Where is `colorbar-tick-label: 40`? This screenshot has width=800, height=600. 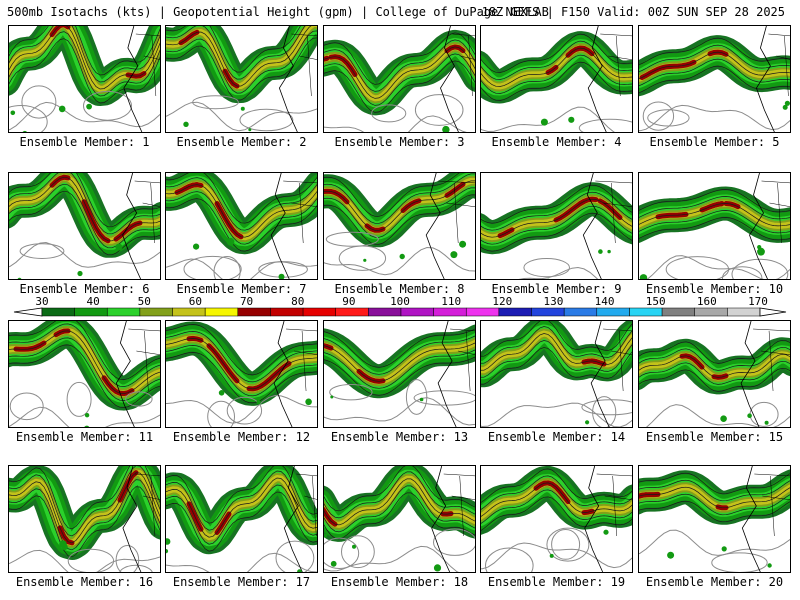 colorbar-tick-label: 40 is located at coordinates (93, 301).